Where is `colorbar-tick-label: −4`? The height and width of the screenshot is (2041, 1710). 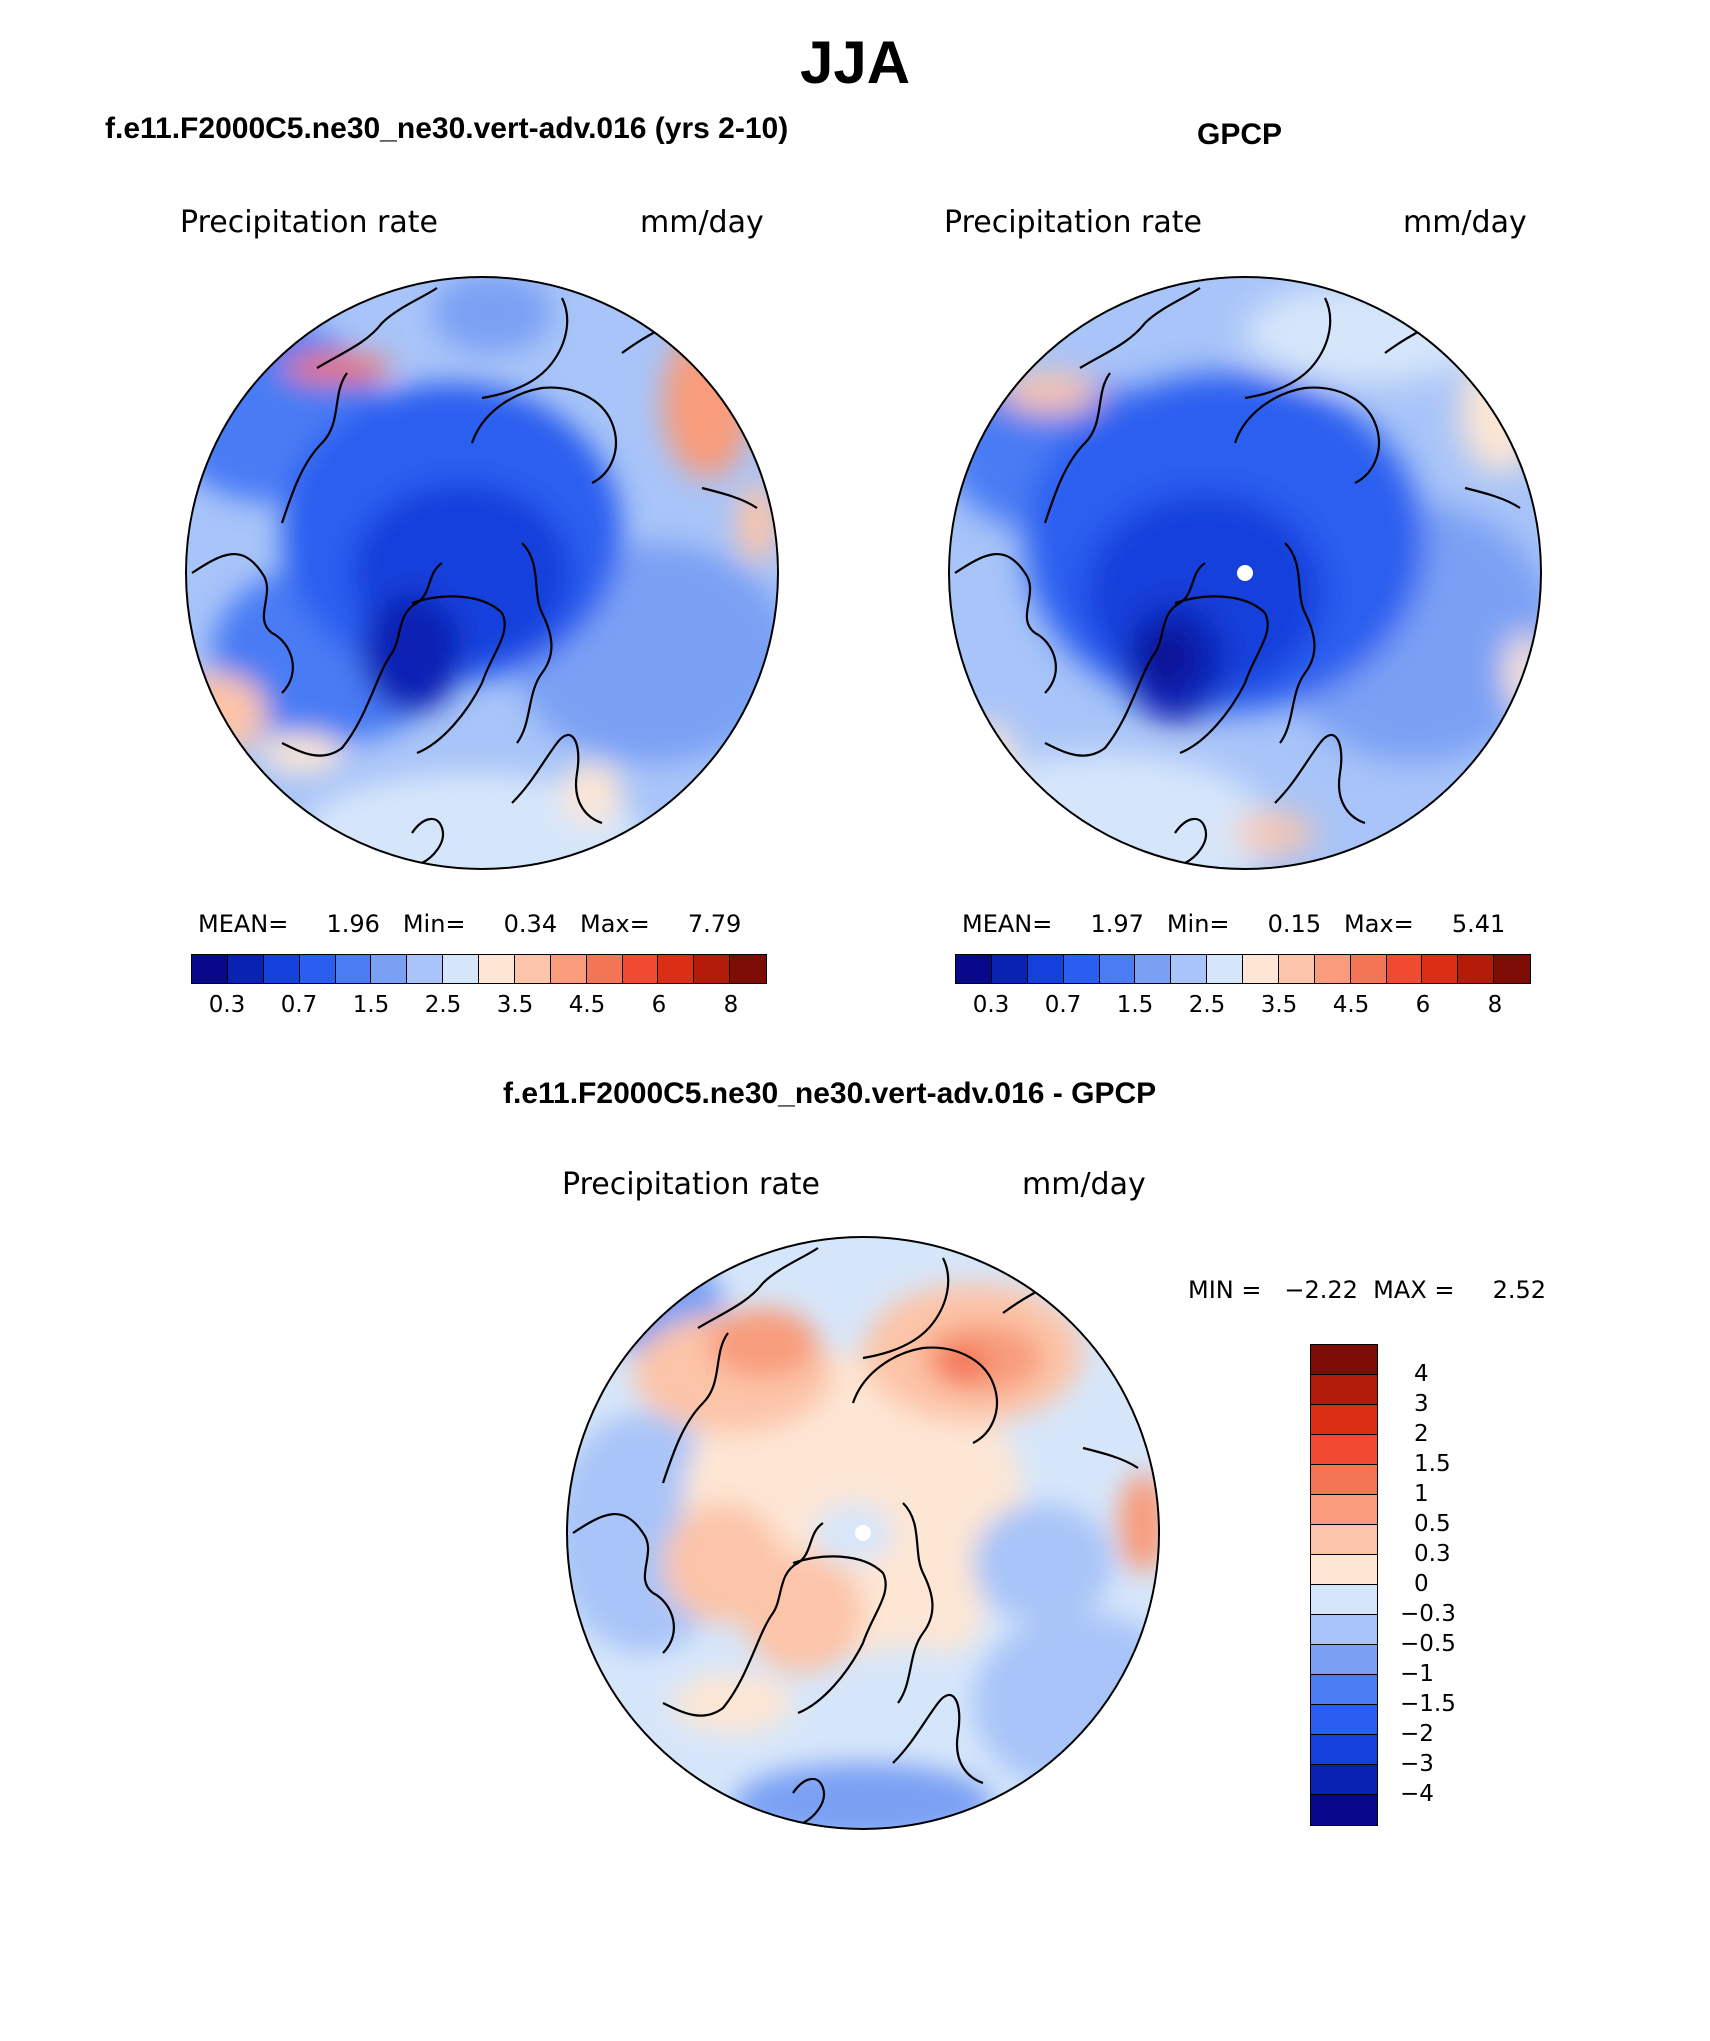
colorbar-tick-label: −4 is located at coordinates (1417, 1794).